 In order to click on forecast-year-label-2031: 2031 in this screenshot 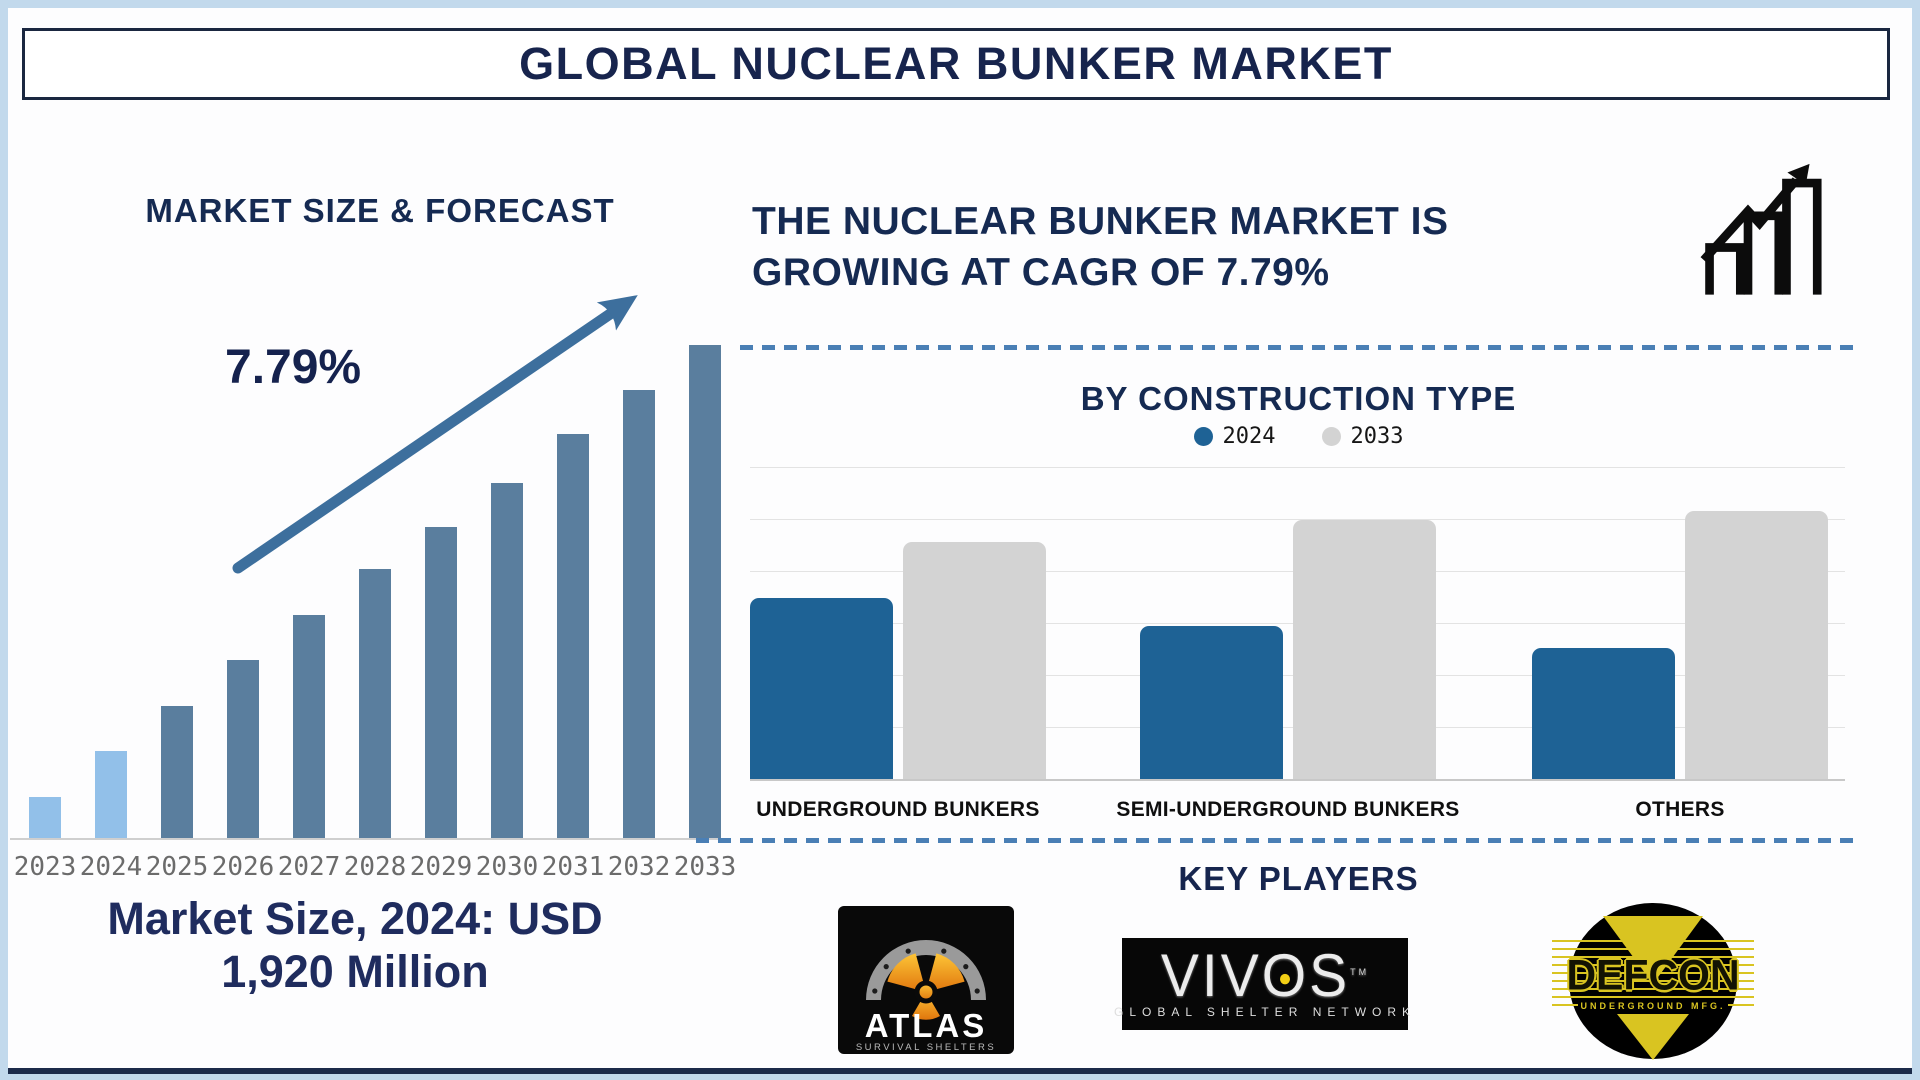, I will do `click(573, 867)`.